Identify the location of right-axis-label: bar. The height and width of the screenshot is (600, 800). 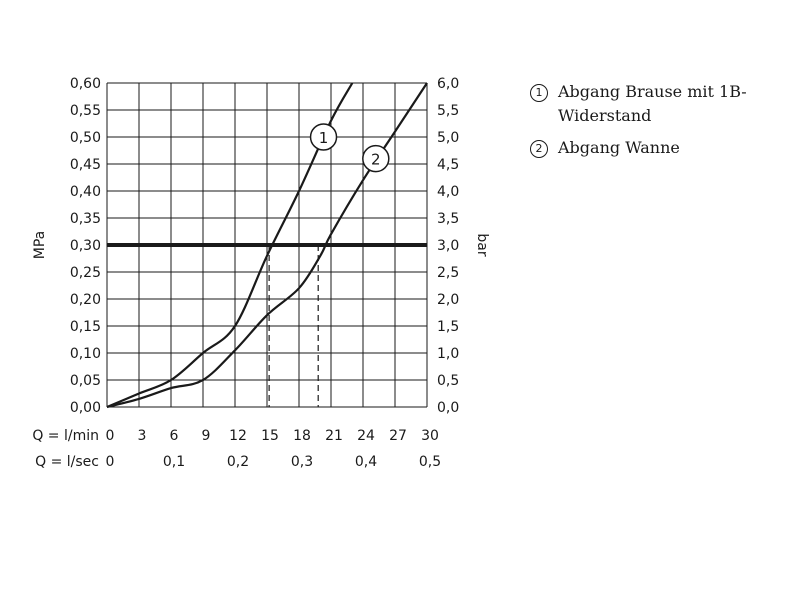
(482, 244).